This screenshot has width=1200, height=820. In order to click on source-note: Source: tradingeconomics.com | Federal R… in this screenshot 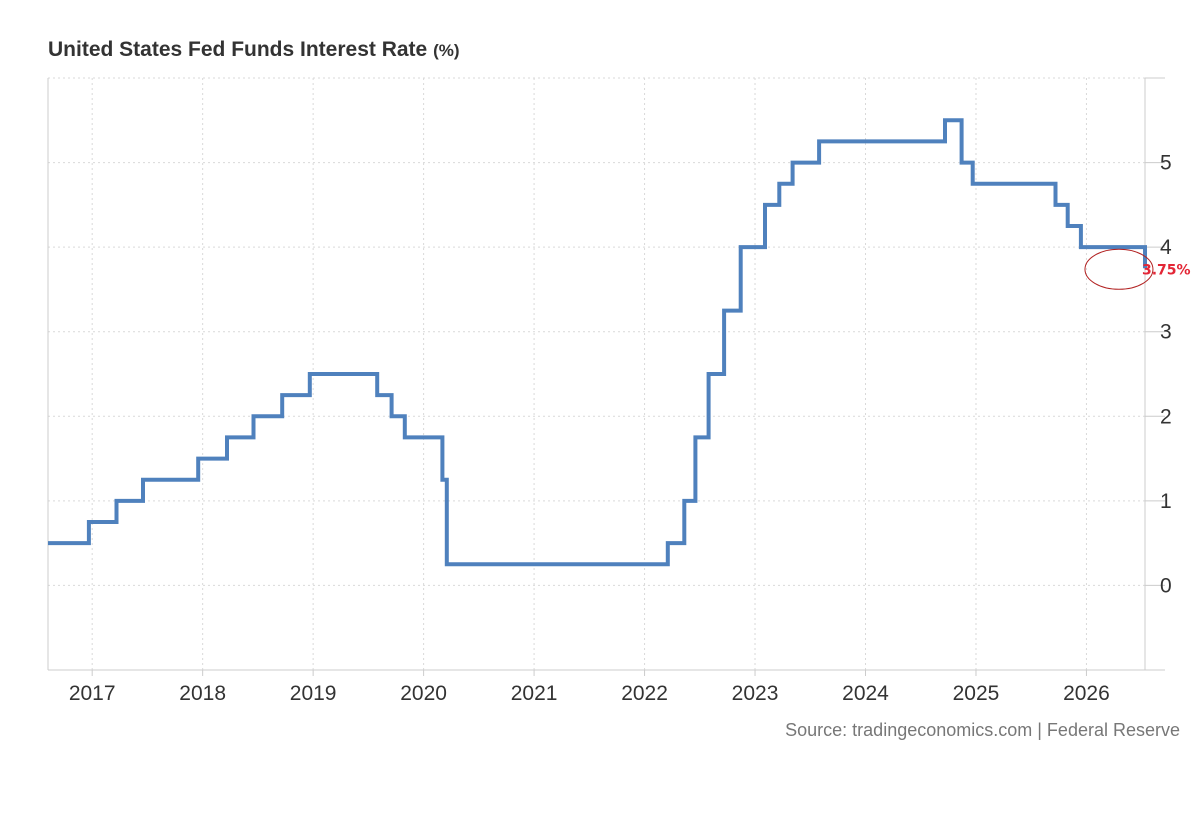, I will do `click(982, 730)`.